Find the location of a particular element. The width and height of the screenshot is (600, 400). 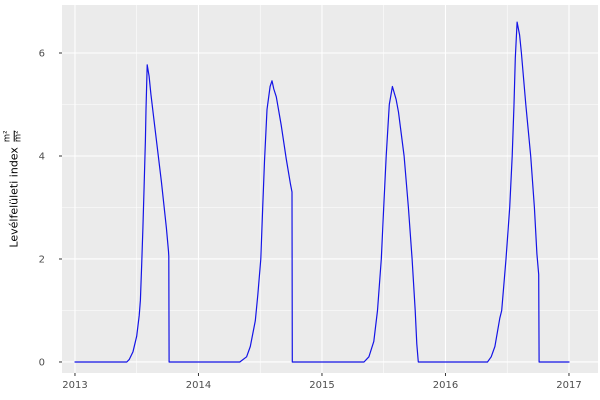

x-tick-label: 2017 is located at coordinates (568, 385).